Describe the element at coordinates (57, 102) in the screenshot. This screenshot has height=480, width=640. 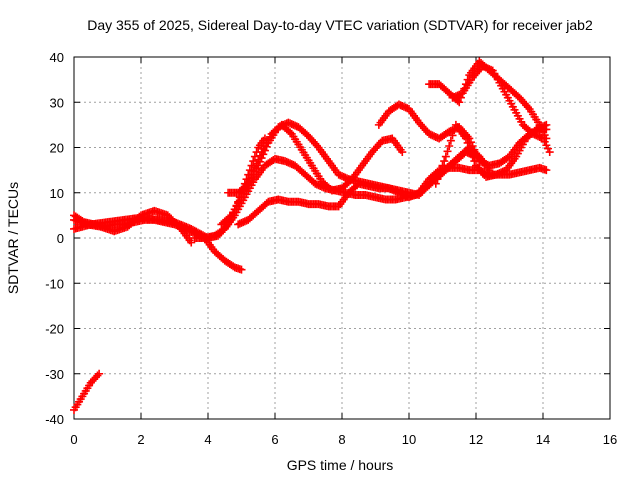
I see `y-tick-label: 30` at that location.